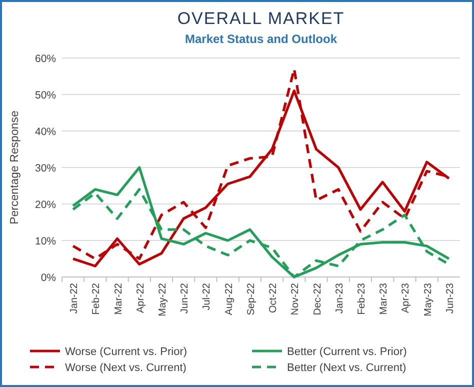 This screenshot has width=474, height=387. What do you see at coordinates (96, 298) in the screenshot?
I see `x-tick-label: Feb-22` at bounding box center [96, 298].